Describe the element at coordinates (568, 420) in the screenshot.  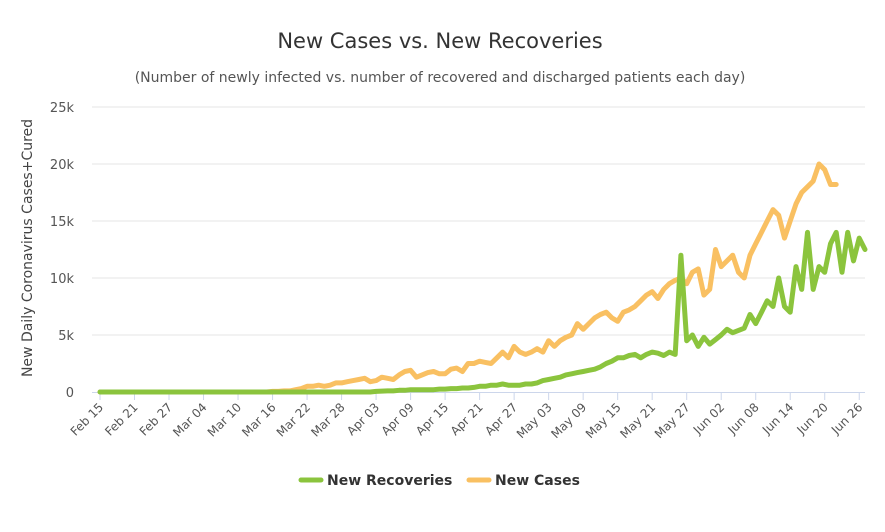
I see `x-tick-label: May 09` at that location.